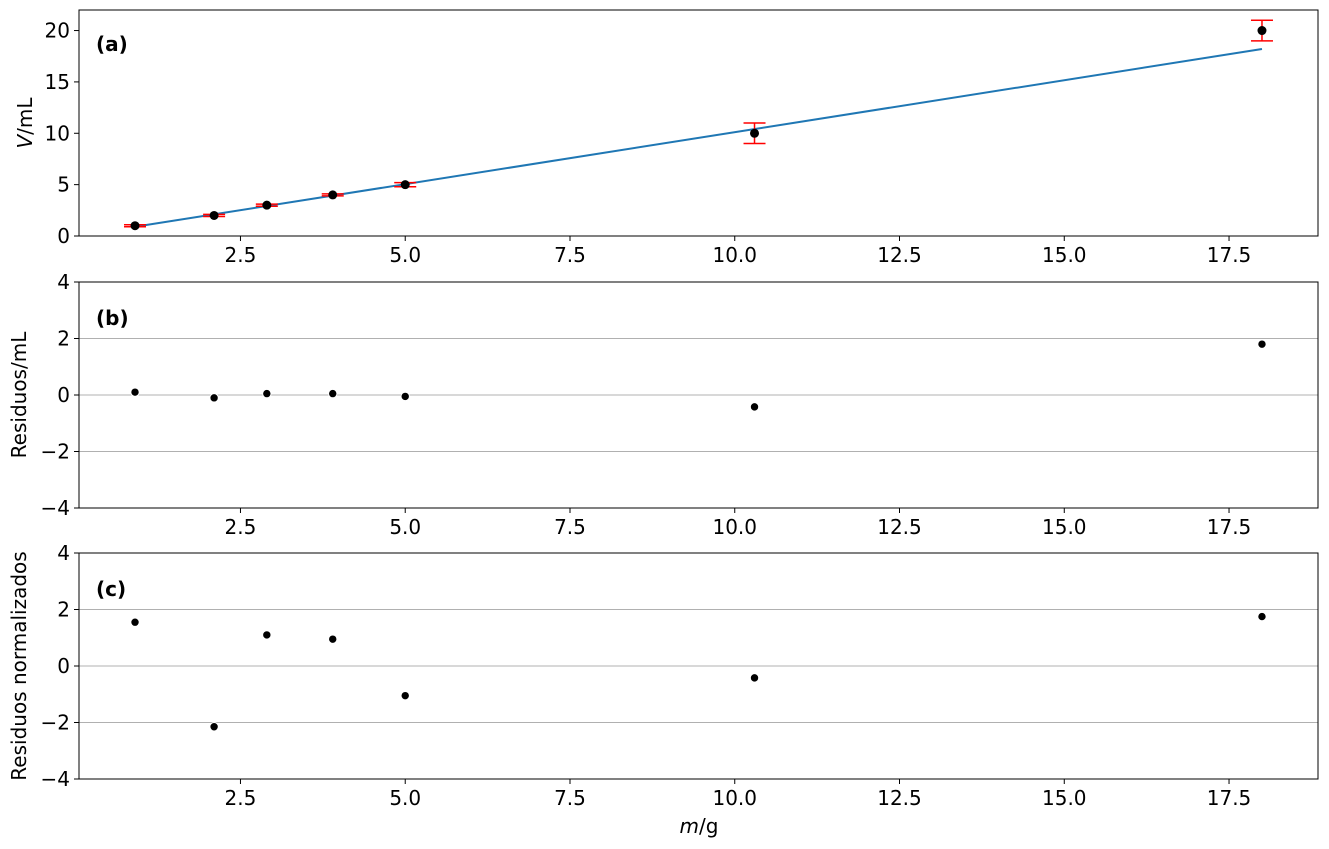  I want to click on y-tick-label: 5, so click(63, 185).